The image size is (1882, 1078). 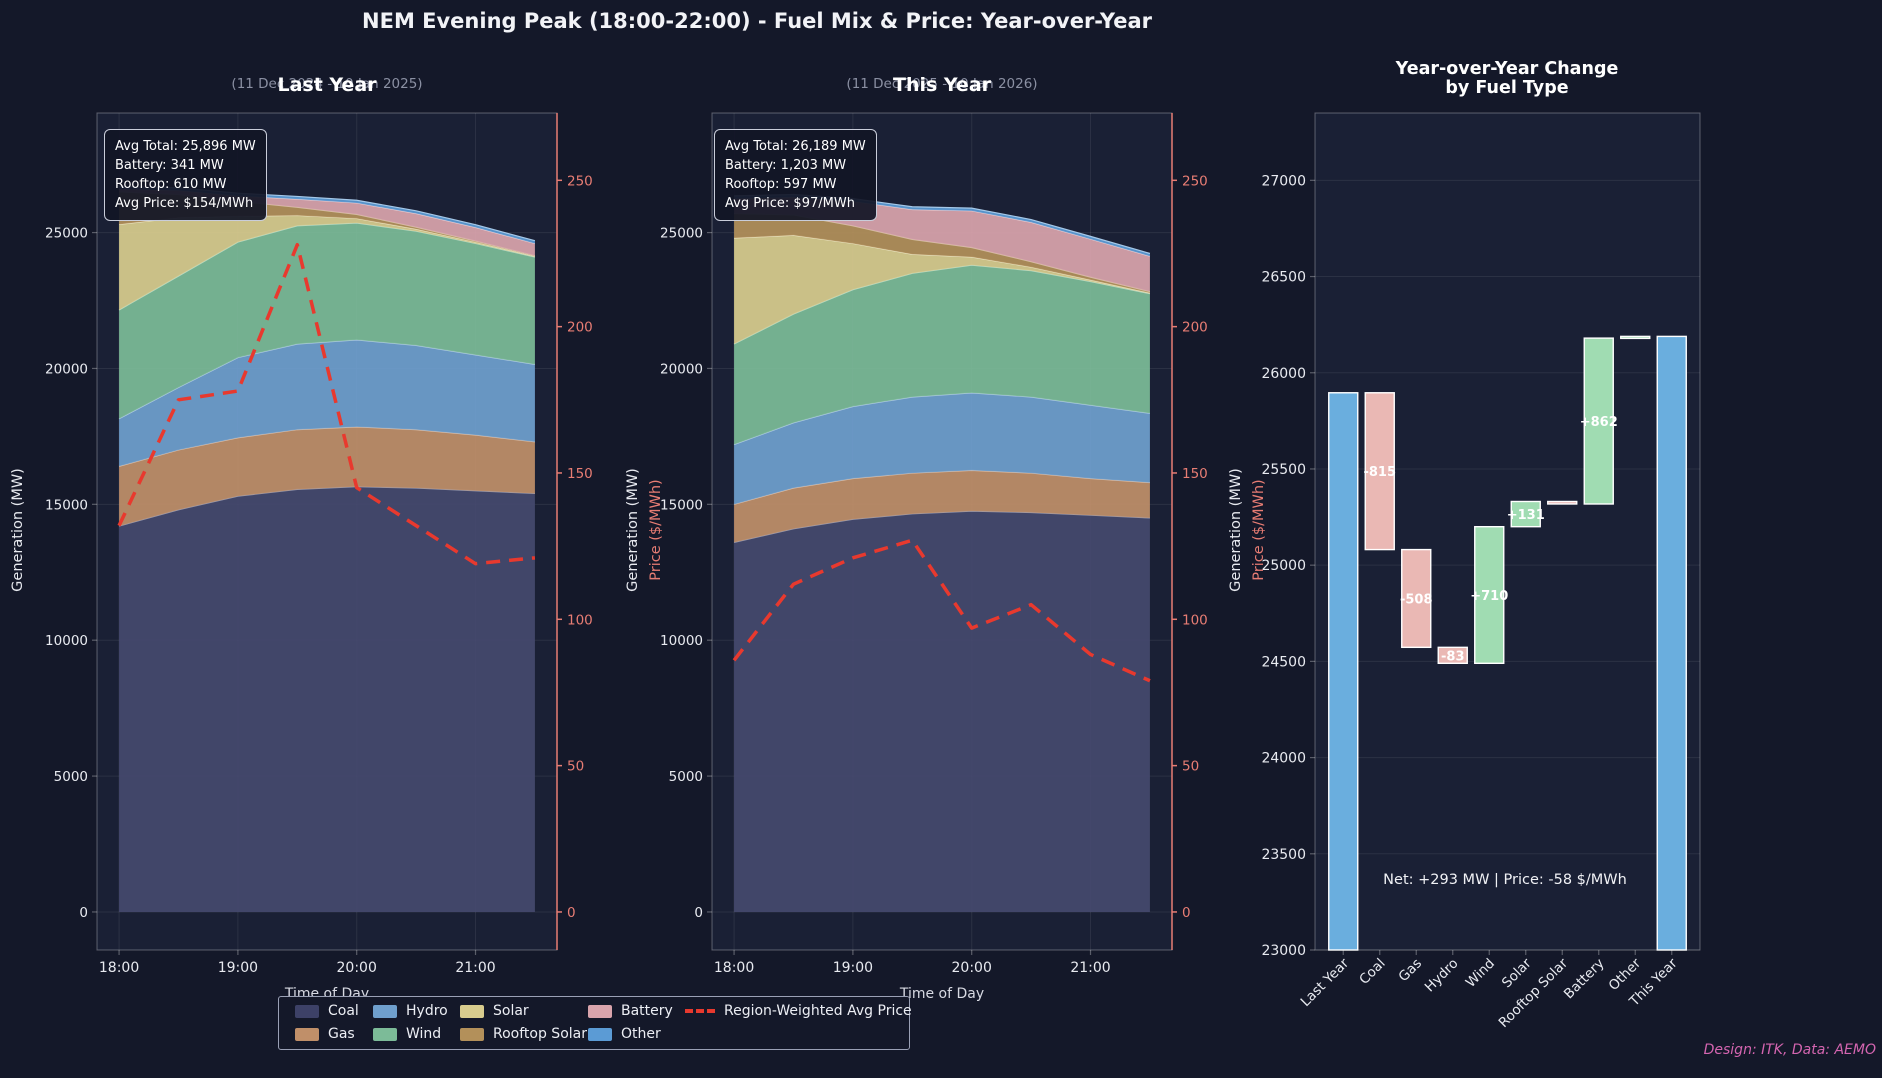 What do you see at coordinates (1259, 530) in the screenshot?
I see `panel2-ylabel-price: Price ($/MWh)` at bounding box center [1259, 530].